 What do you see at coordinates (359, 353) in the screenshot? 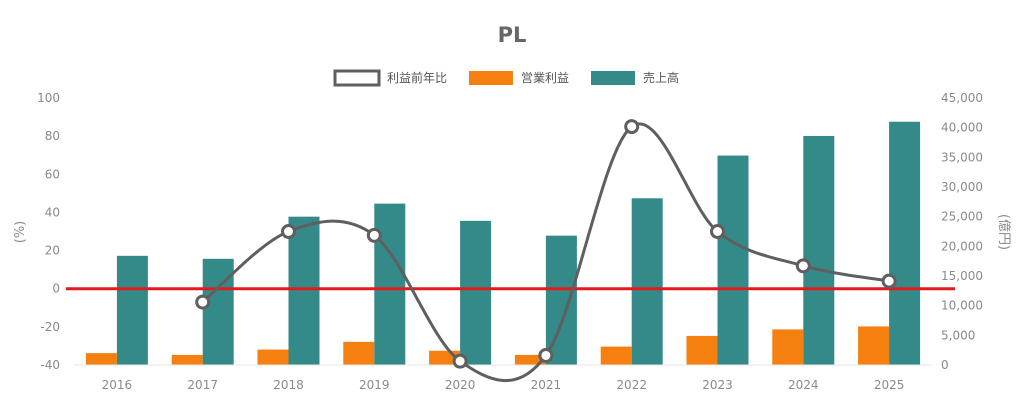
I see `bar-operating-profit-2019` at bounding box center [359, 353].